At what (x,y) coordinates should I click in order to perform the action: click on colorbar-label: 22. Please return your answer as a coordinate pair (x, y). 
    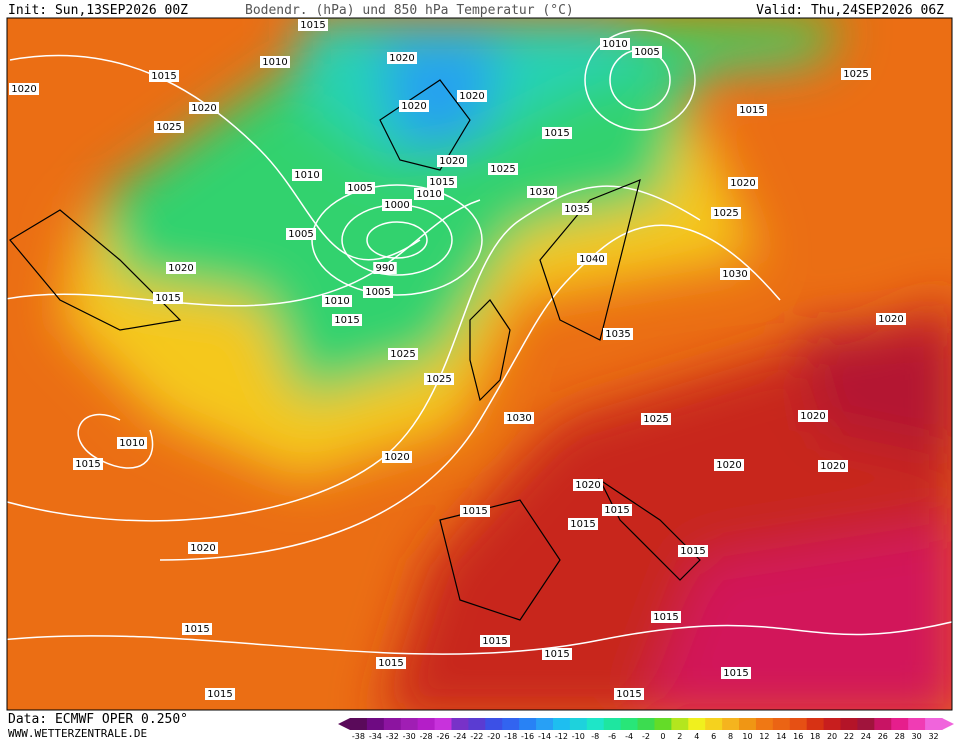
    Looking at the image, I should click on (849, 736).